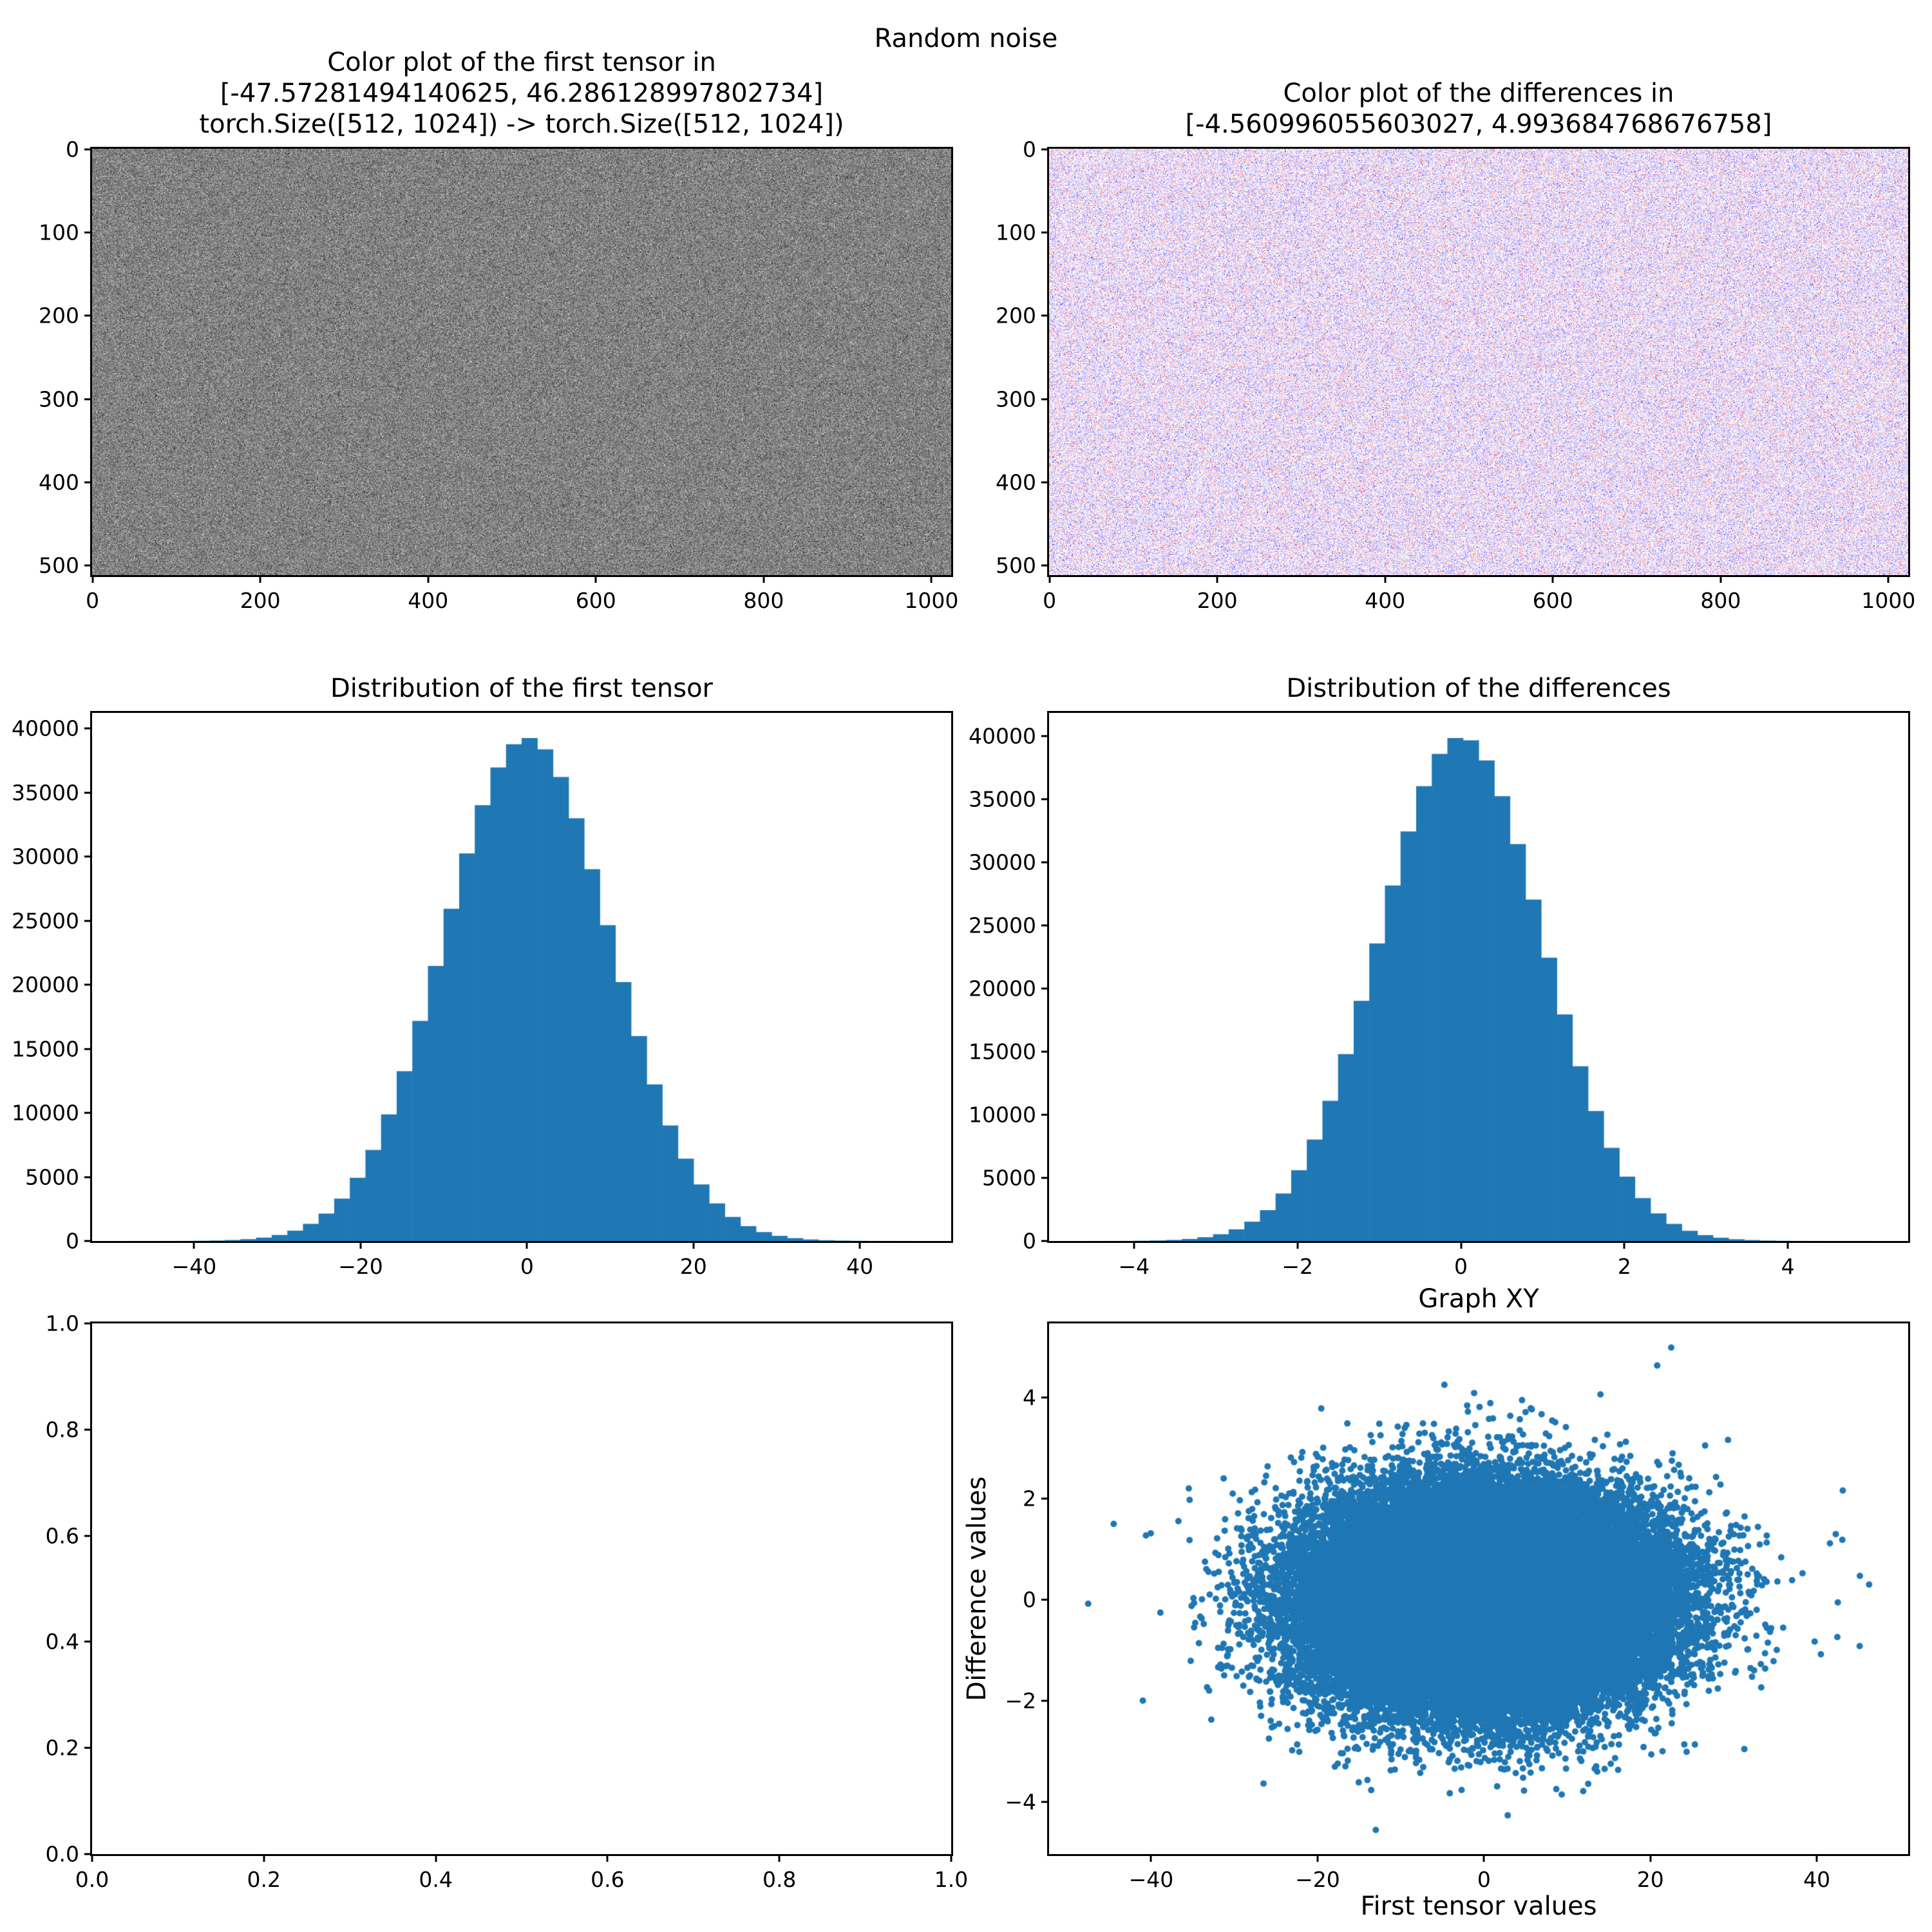 The width and height of the screenshot is (1932, 1932). Describe the element at coordinates (62, 1642) in the screenshot. I see `y-tick-label: 0.4` at that location.